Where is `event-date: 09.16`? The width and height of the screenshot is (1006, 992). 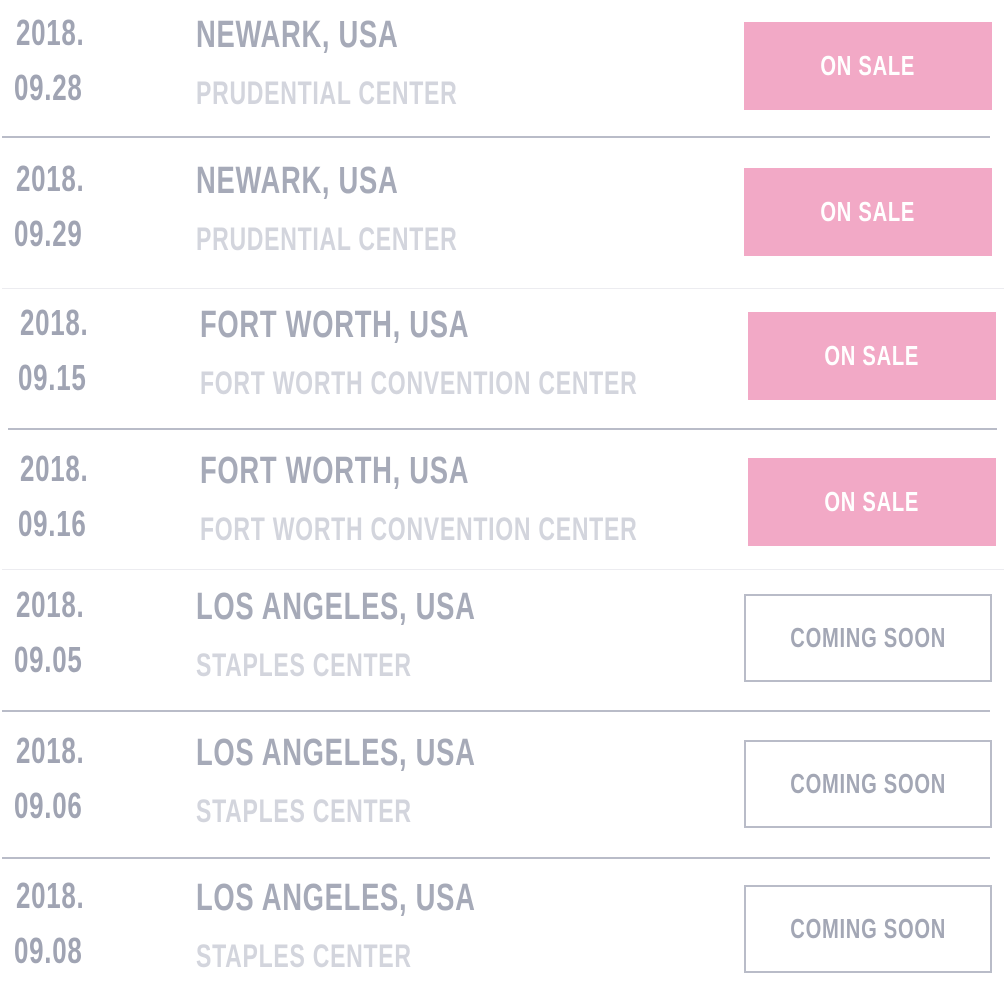 event-date: 09.16 is located at coordinates (52, 523).